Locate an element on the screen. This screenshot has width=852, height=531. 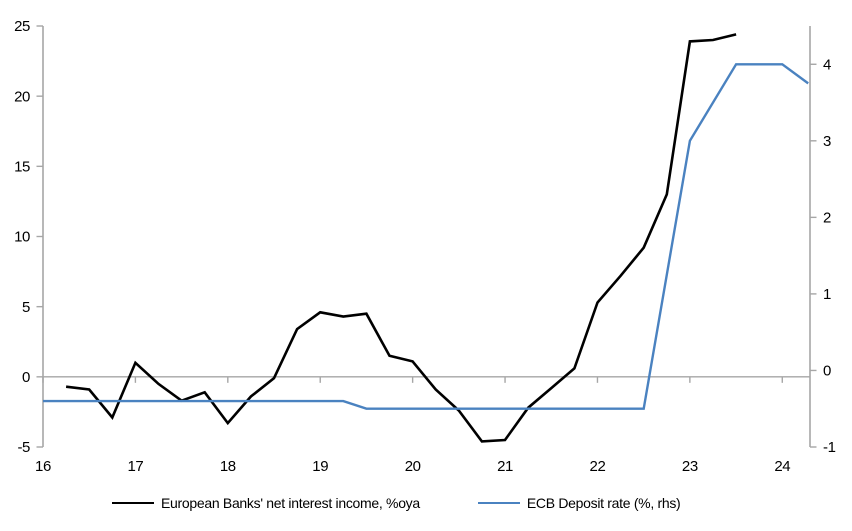
left-axis-tick-label: 0 is located at coordinates (26, 377).